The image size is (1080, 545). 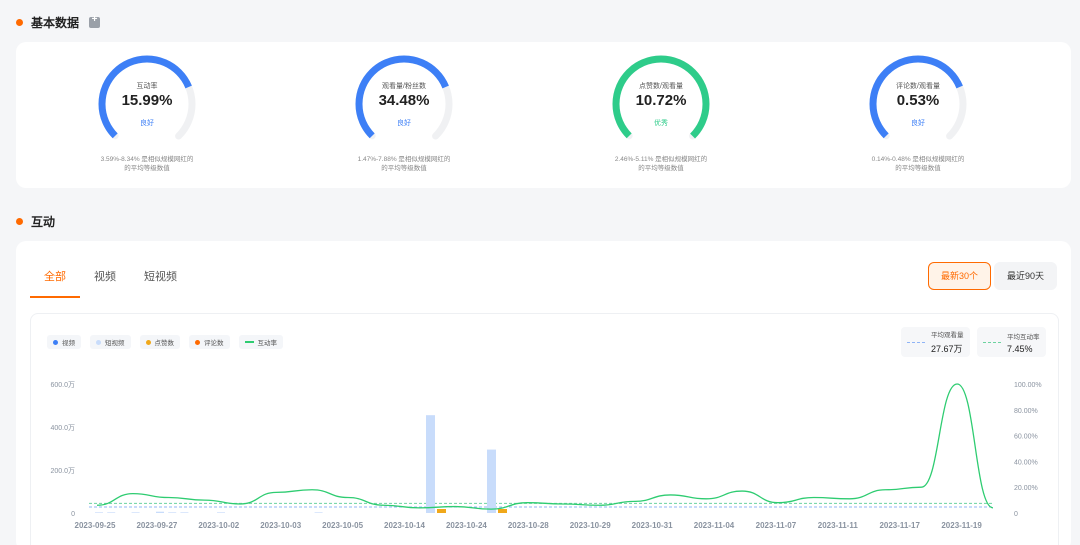 I want to click on avg-rate-value: 7.45%, so click(x=1020, y=348).